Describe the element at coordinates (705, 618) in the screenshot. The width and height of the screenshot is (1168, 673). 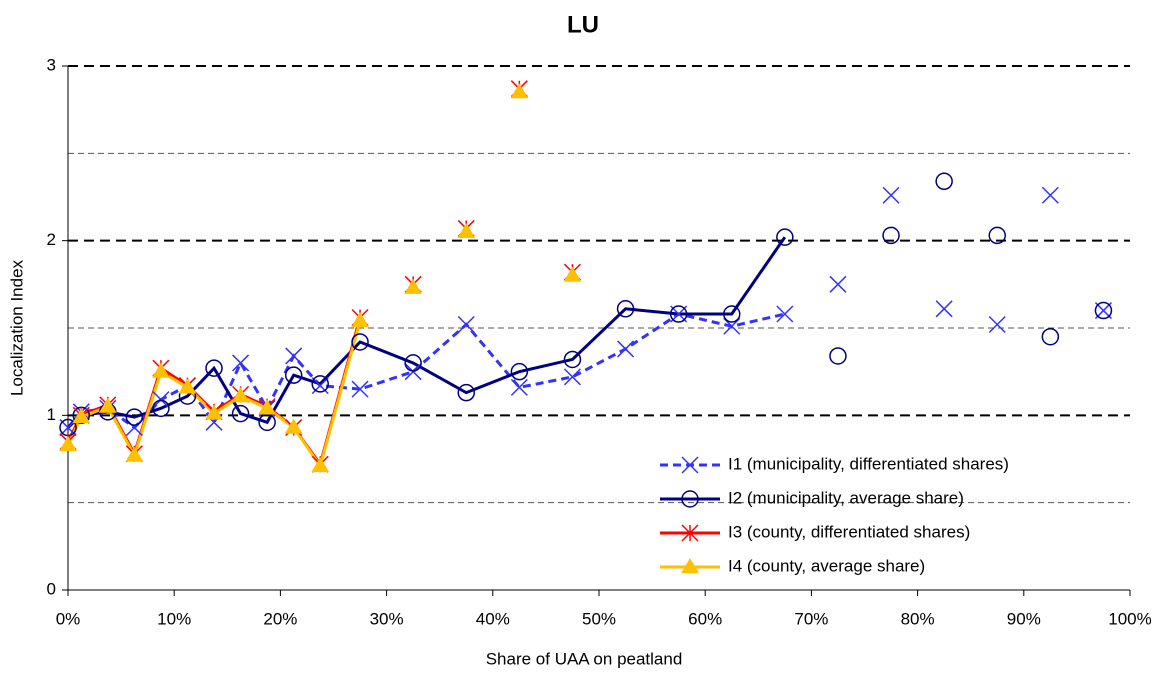
I see `x-tick-label: 60%` at that location.